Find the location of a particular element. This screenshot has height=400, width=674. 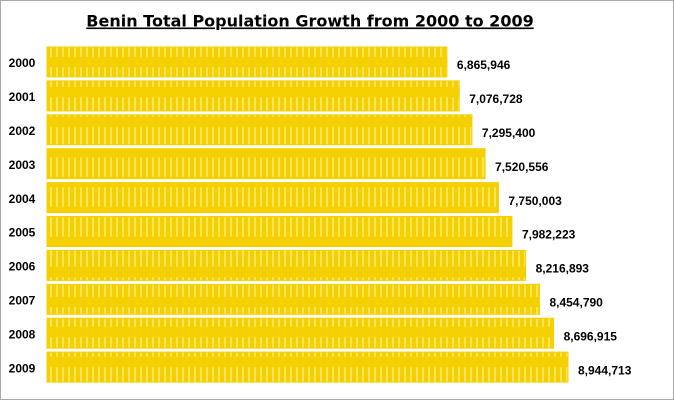

y-tick-label: 2009 is located at coordinates (22, 368).